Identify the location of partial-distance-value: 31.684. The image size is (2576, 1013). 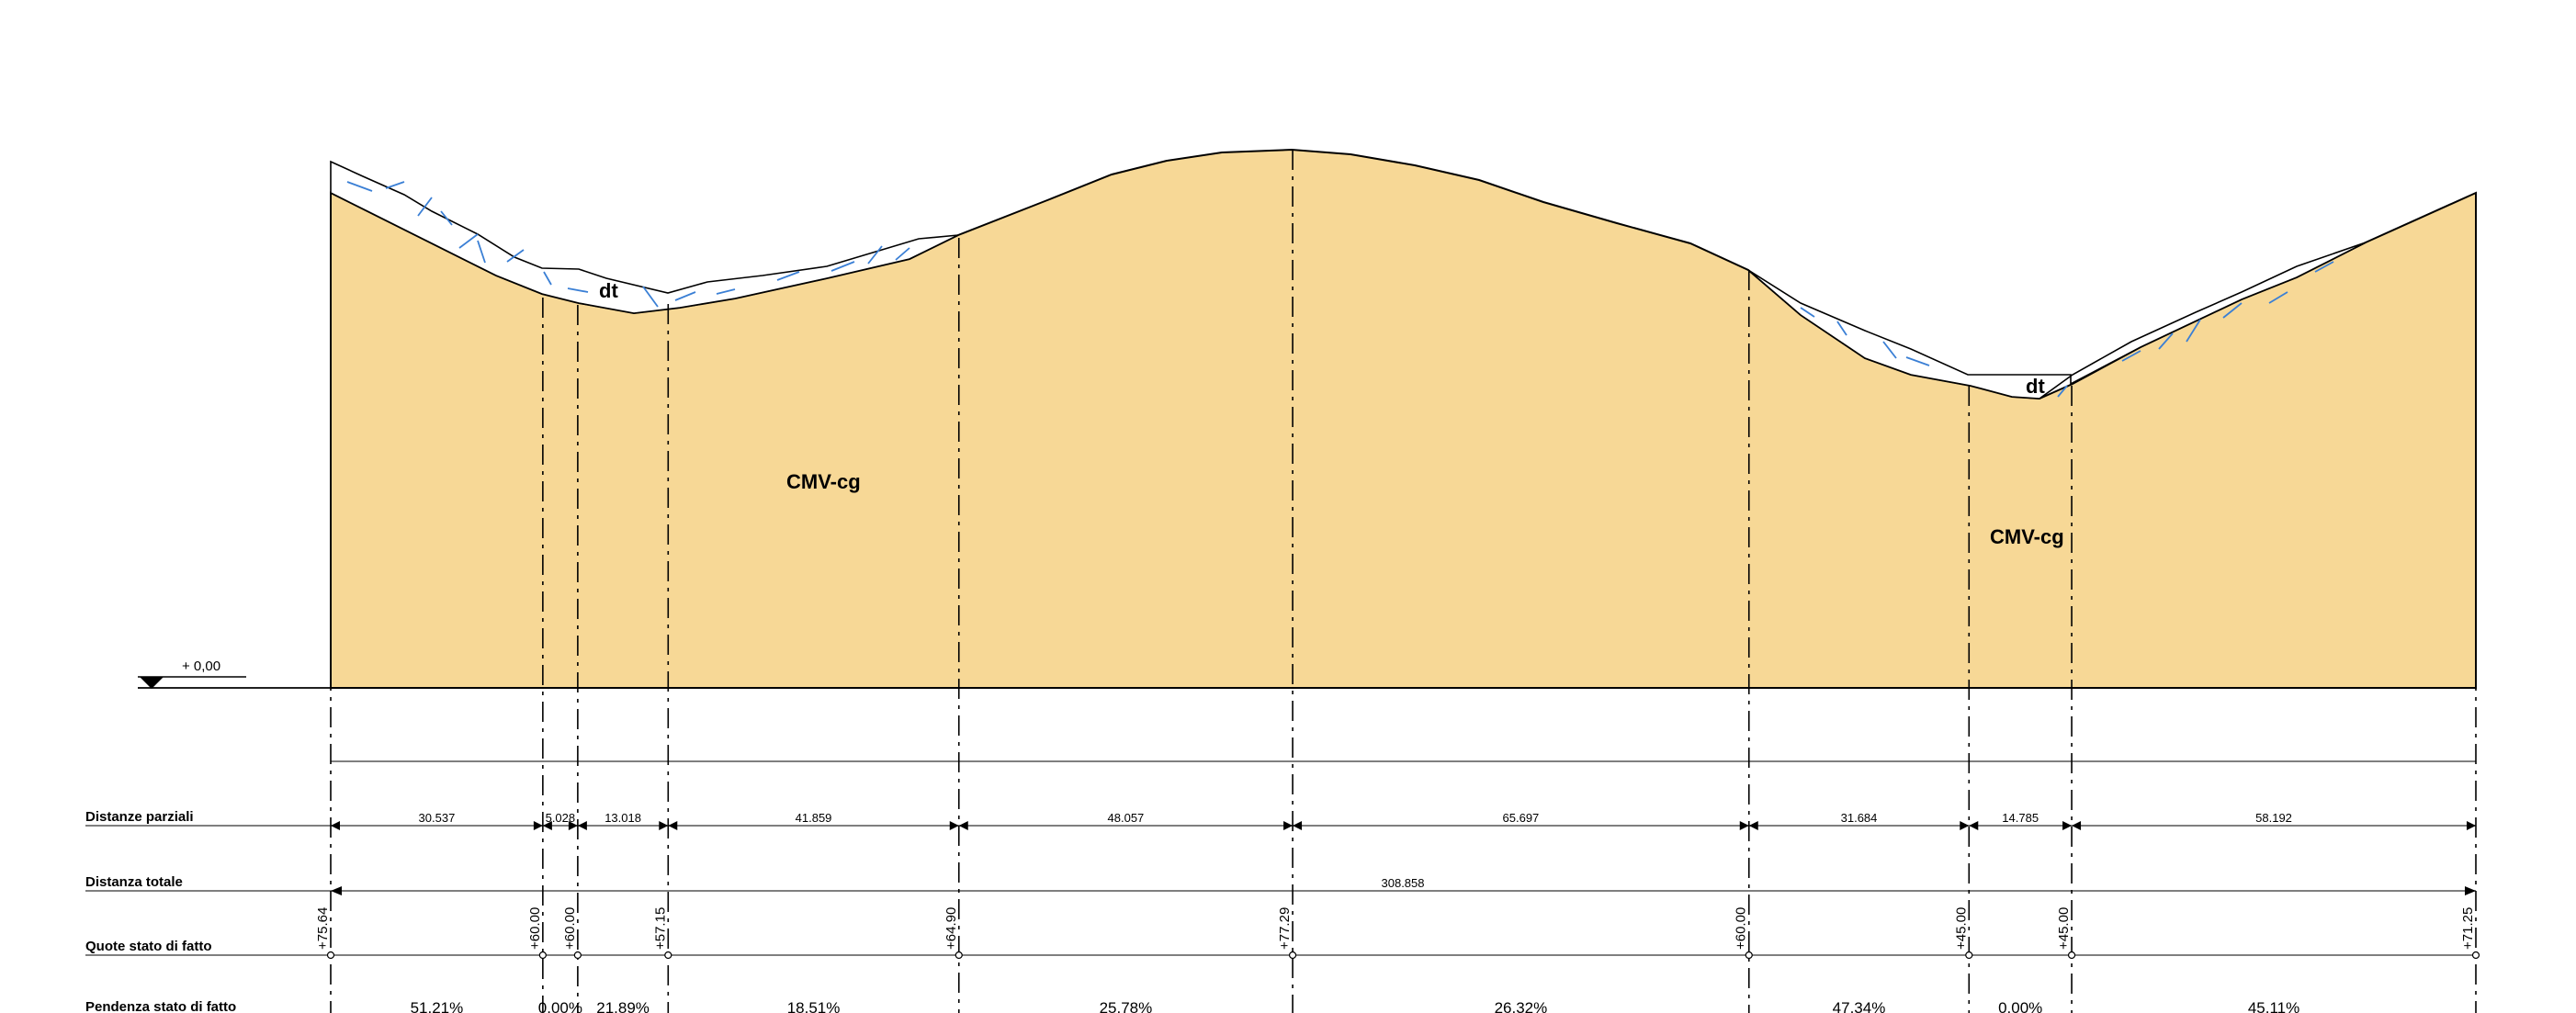
(1859, 818).